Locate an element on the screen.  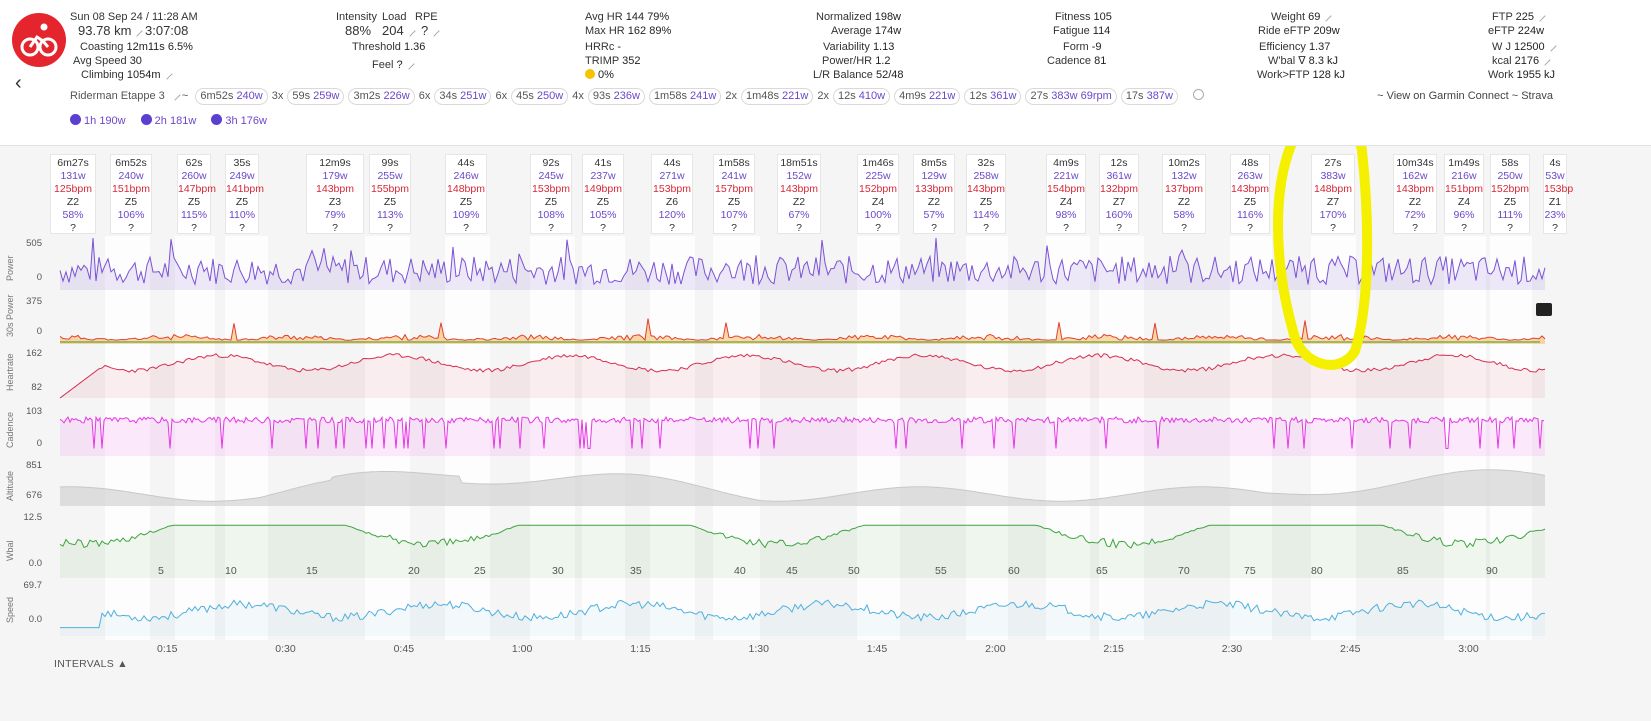
weight: Weight 69 is located at coordinates (1302, 17).